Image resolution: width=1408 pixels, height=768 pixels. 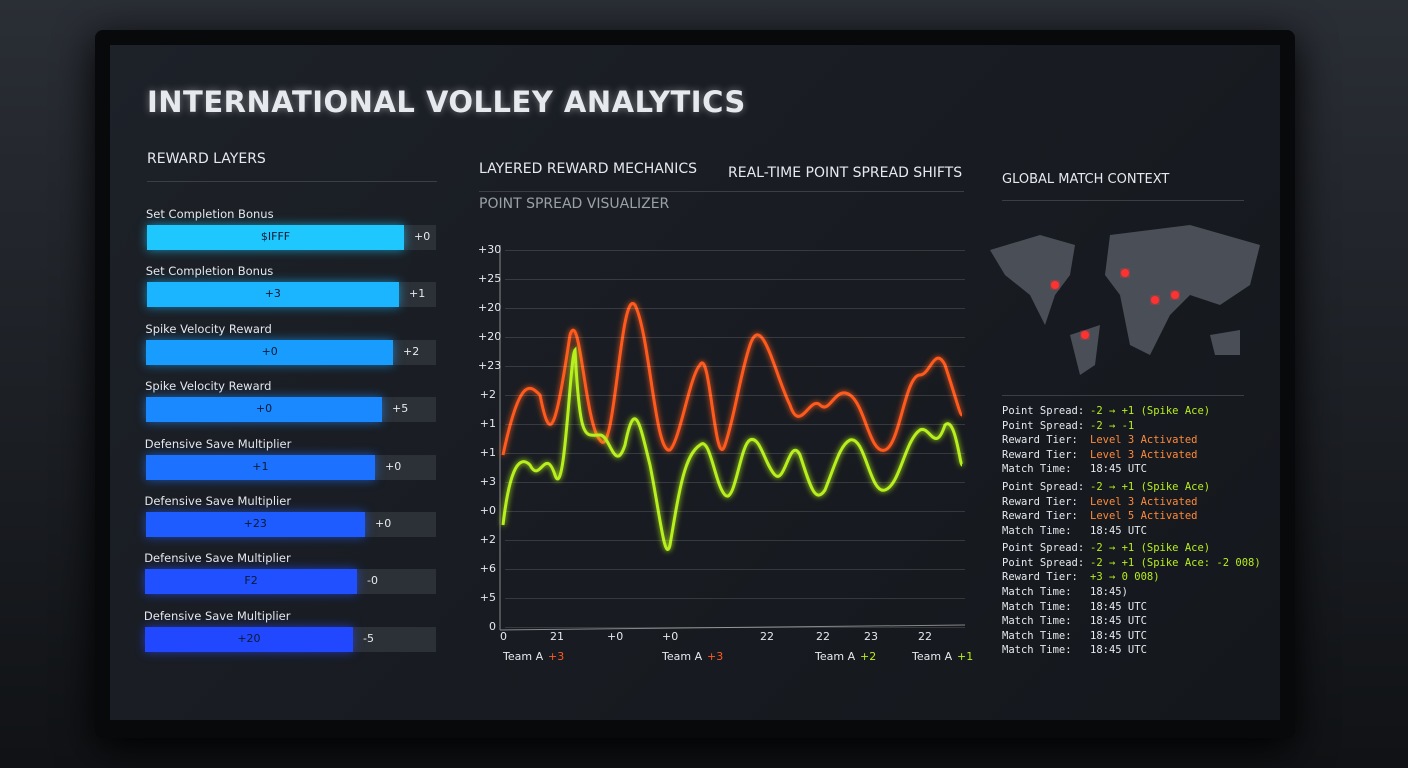 I want to click on reward-bar-text: +23, so click(x=255, y=523).